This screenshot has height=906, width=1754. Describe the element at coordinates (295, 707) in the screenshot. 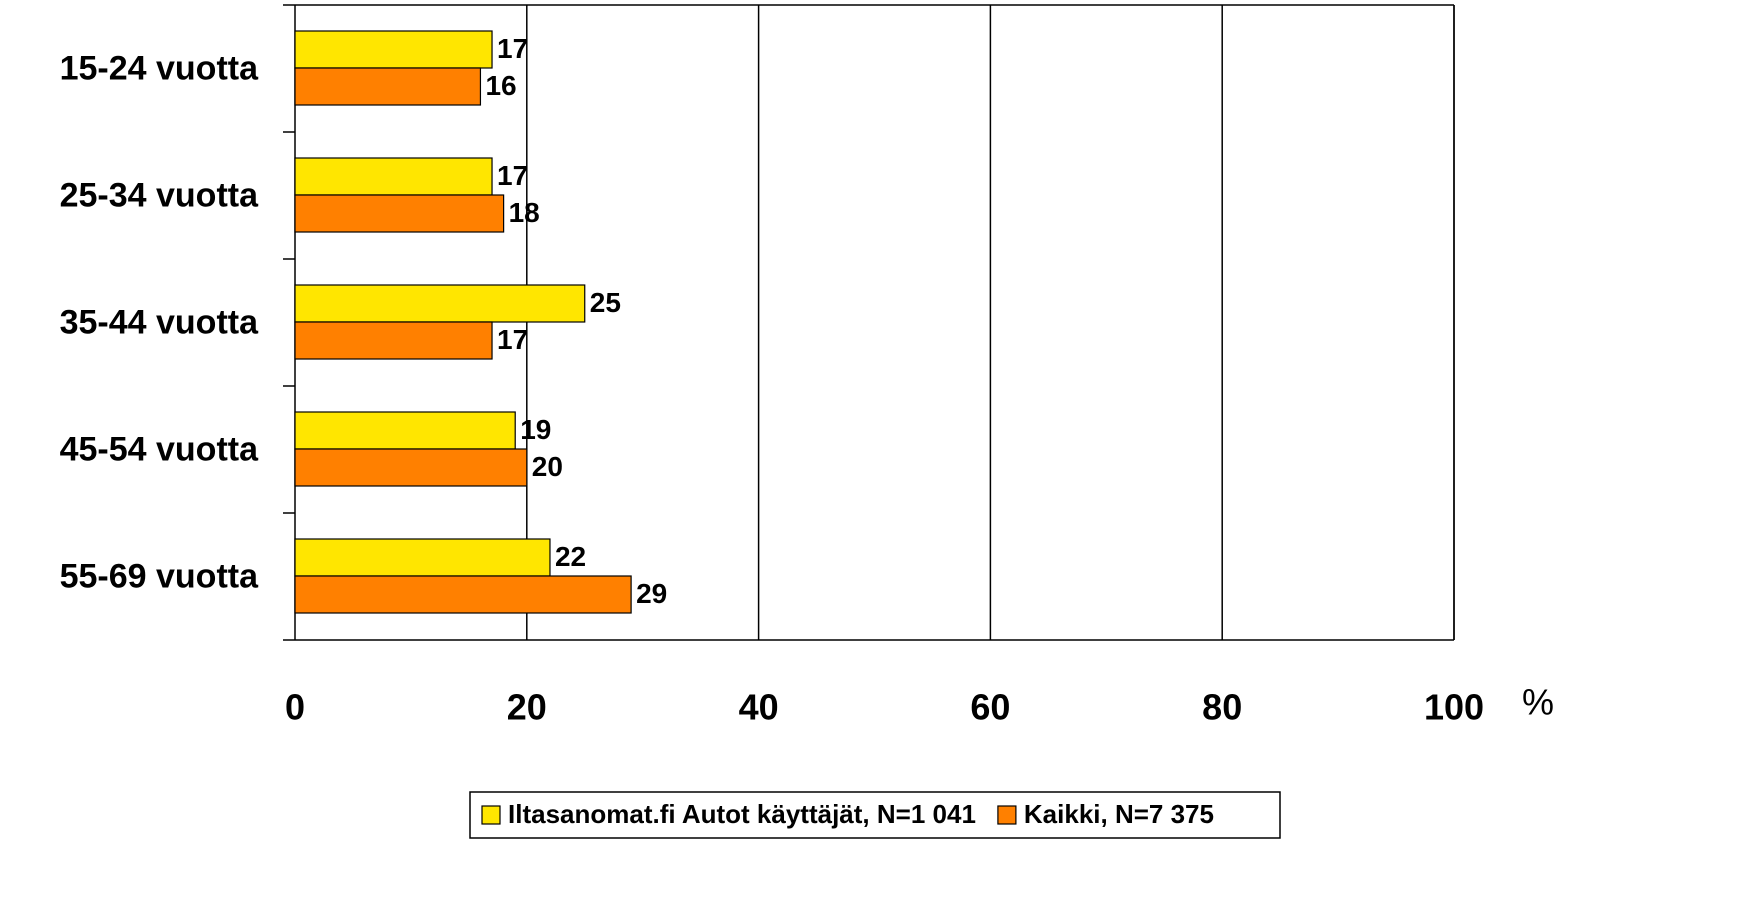

I see `x-tick-label: 0` at that location.